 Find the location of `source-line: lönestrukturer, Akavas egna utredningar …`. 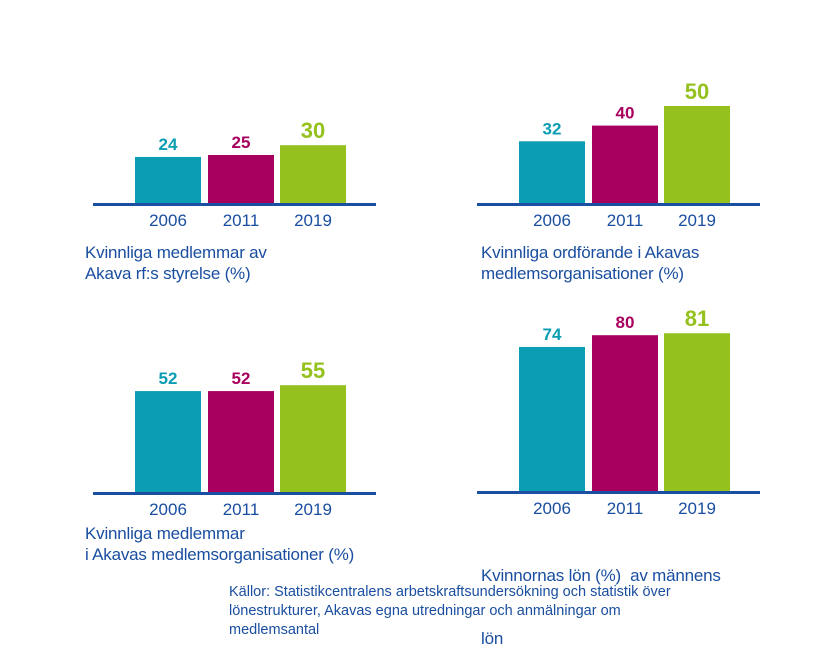

source-line: lönestrukturer, Akavas egna utredningar … is located at coordinates (425, 611).